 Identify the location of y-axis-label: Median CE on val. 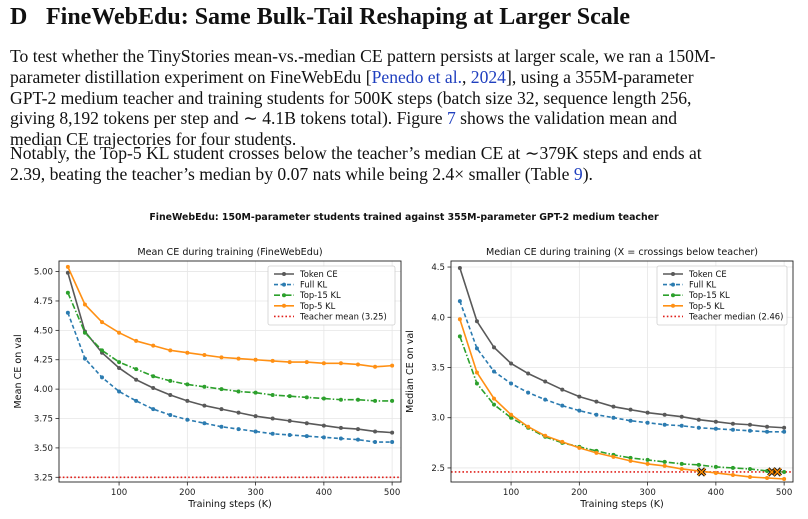
(410, 371).